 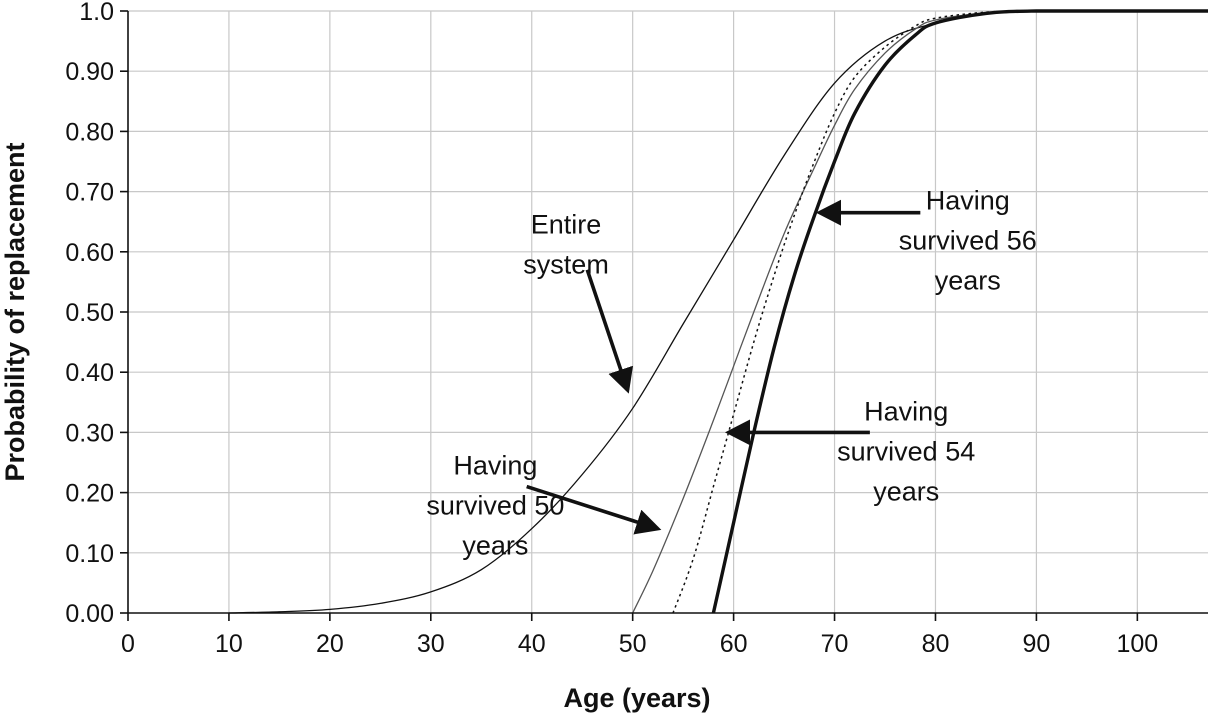 I want to click on annotation-text: survived 50, so click(x=495, y=506).